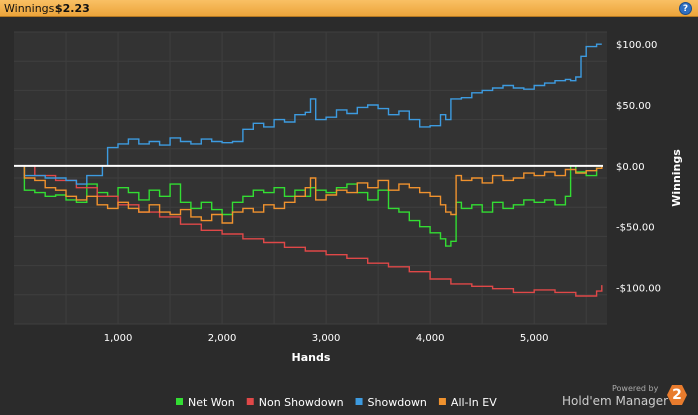 This screenshot has width=698, height=415. Describe the element at coordinates (301, 402) in the screenshot. I see `legend-label: Non Showdown` at that location.